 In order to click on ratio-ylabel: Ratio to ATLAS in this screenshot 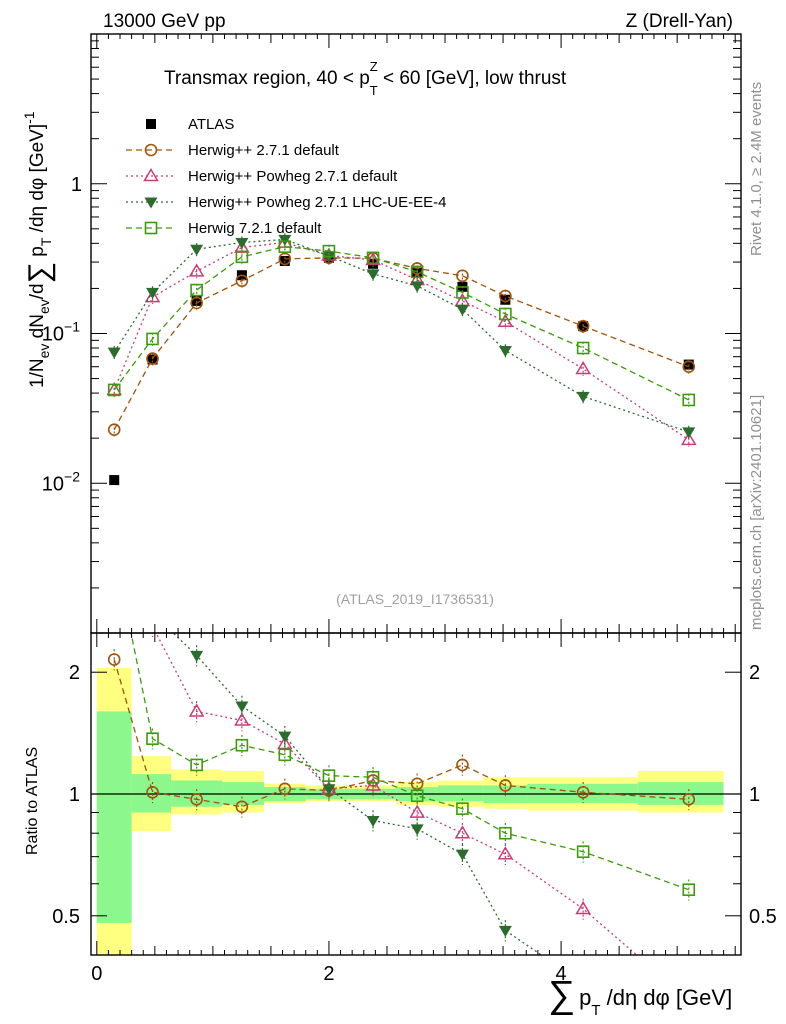, I will do `click(32, 801)`.